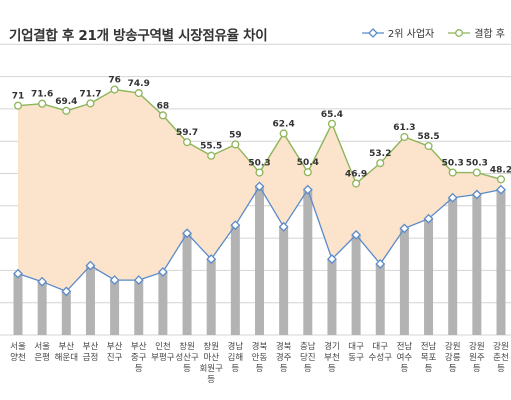  I want to click on x-tick-label-0: 서울 양천, so click(18, 352).